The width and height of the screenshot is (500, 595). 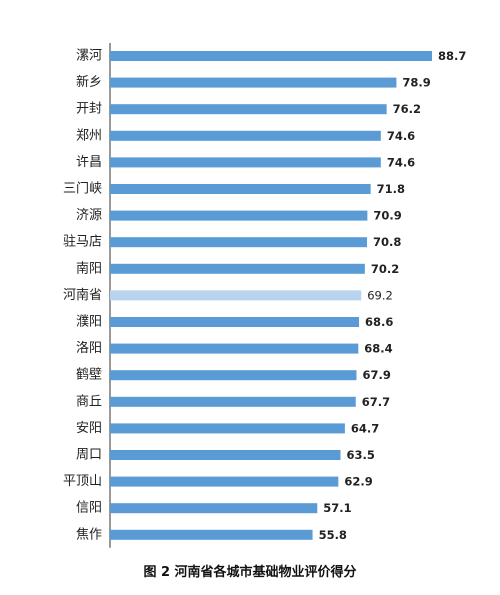 I want to click on category-label: 安阳, so click(x=89, y=428).